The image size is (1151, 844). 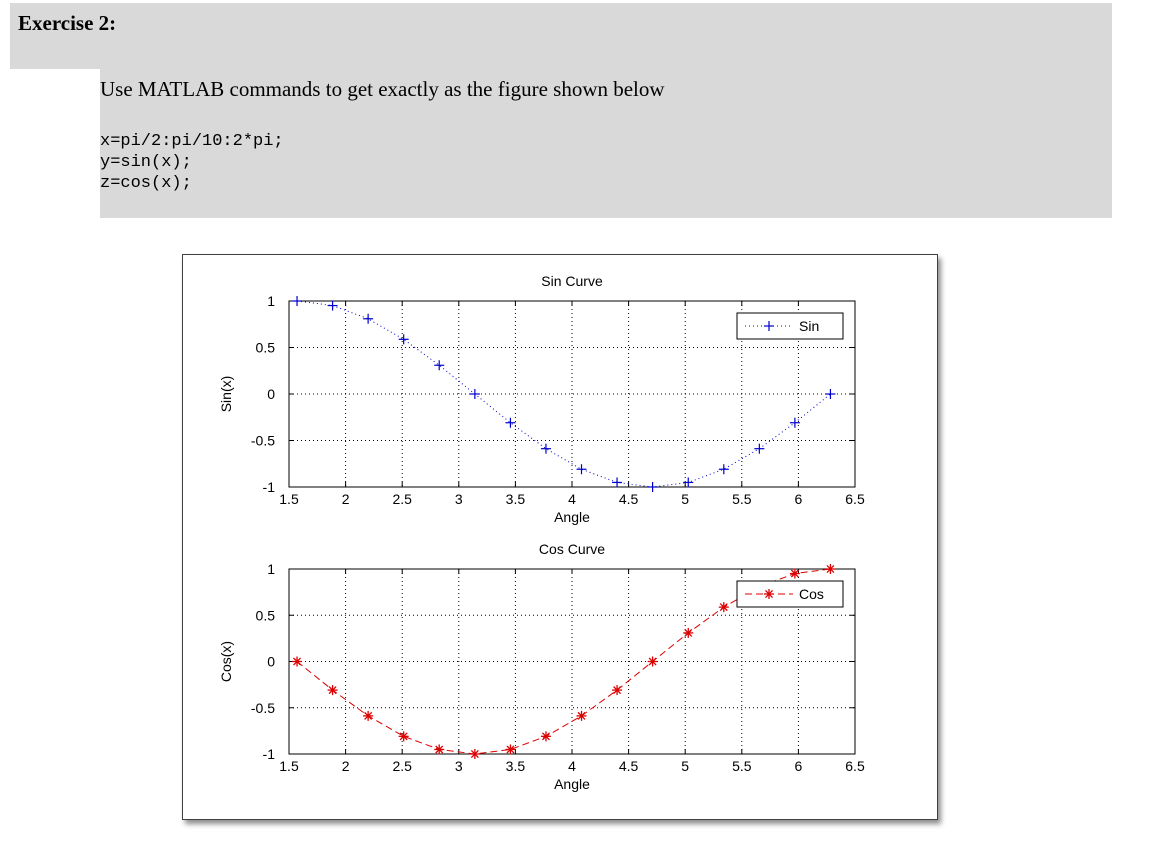 What do you see at coordinates (226, 394) in the screenshot?
I see `y-axis-label: Sin(x)` at bounding box center [226, 394].